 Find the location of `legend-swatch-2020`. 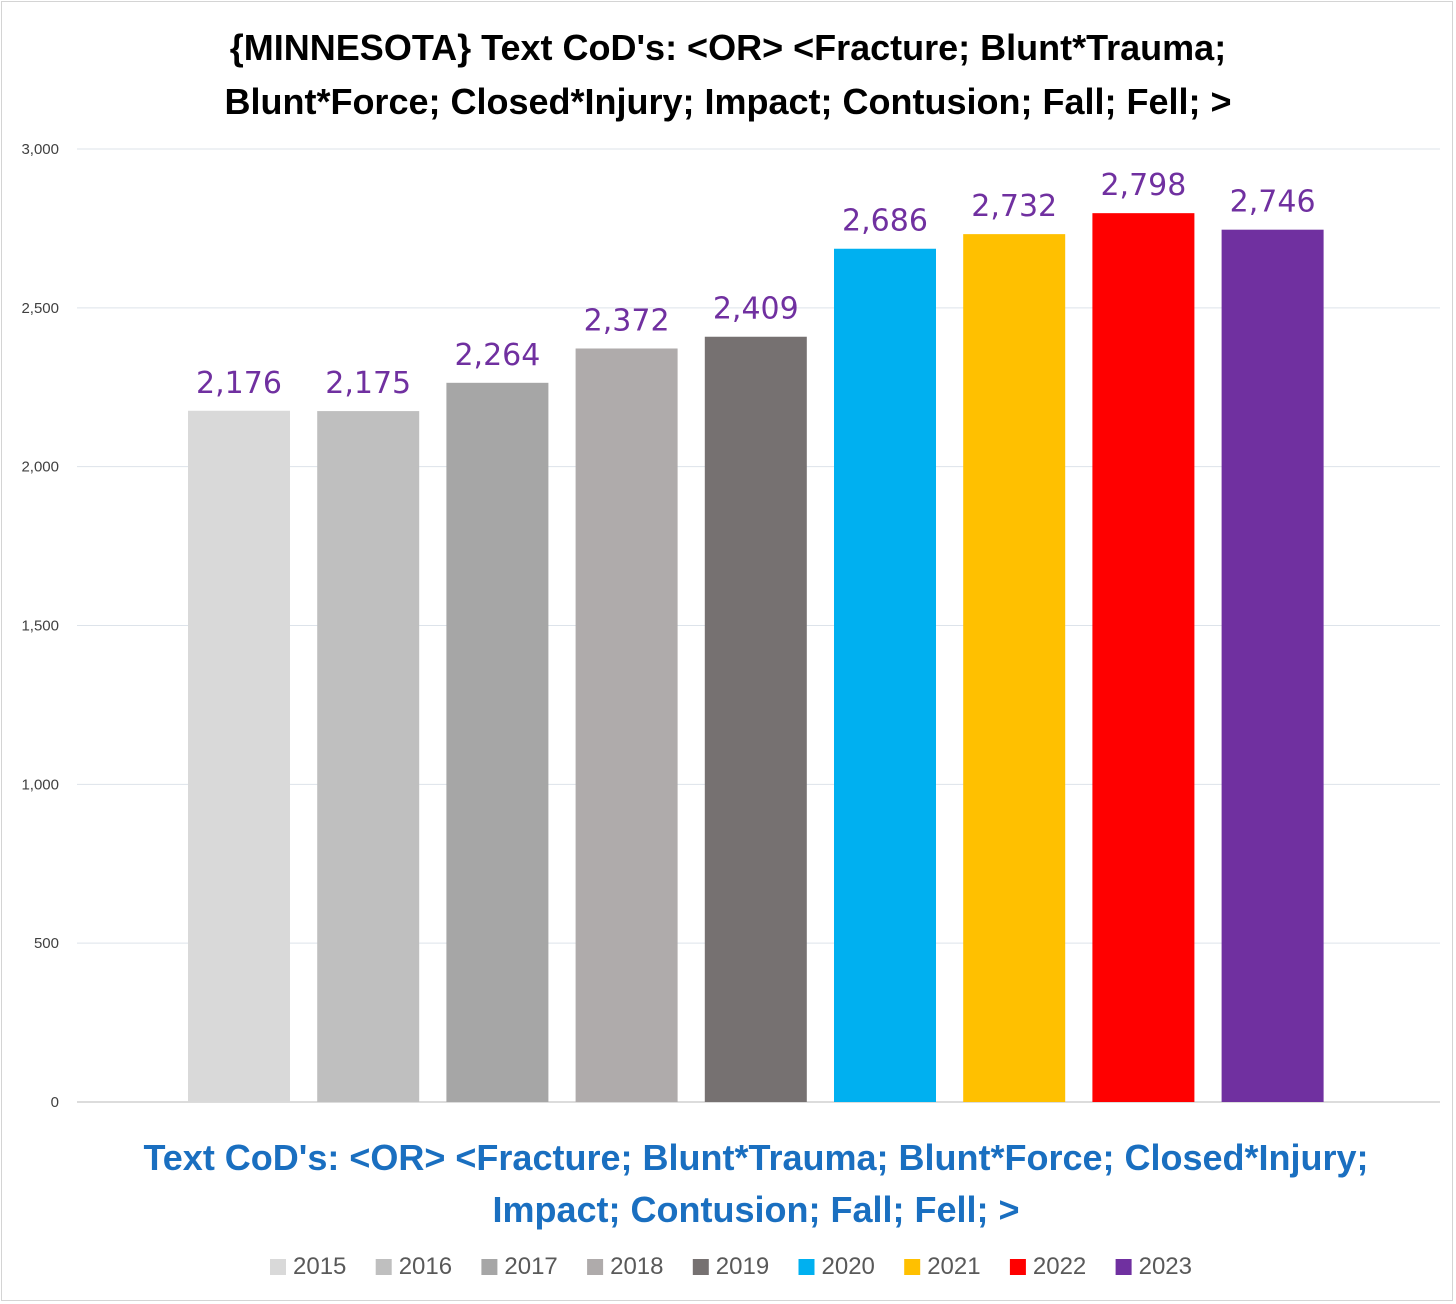

legend-swatch-2020 is located at coordinates (806, 1267).